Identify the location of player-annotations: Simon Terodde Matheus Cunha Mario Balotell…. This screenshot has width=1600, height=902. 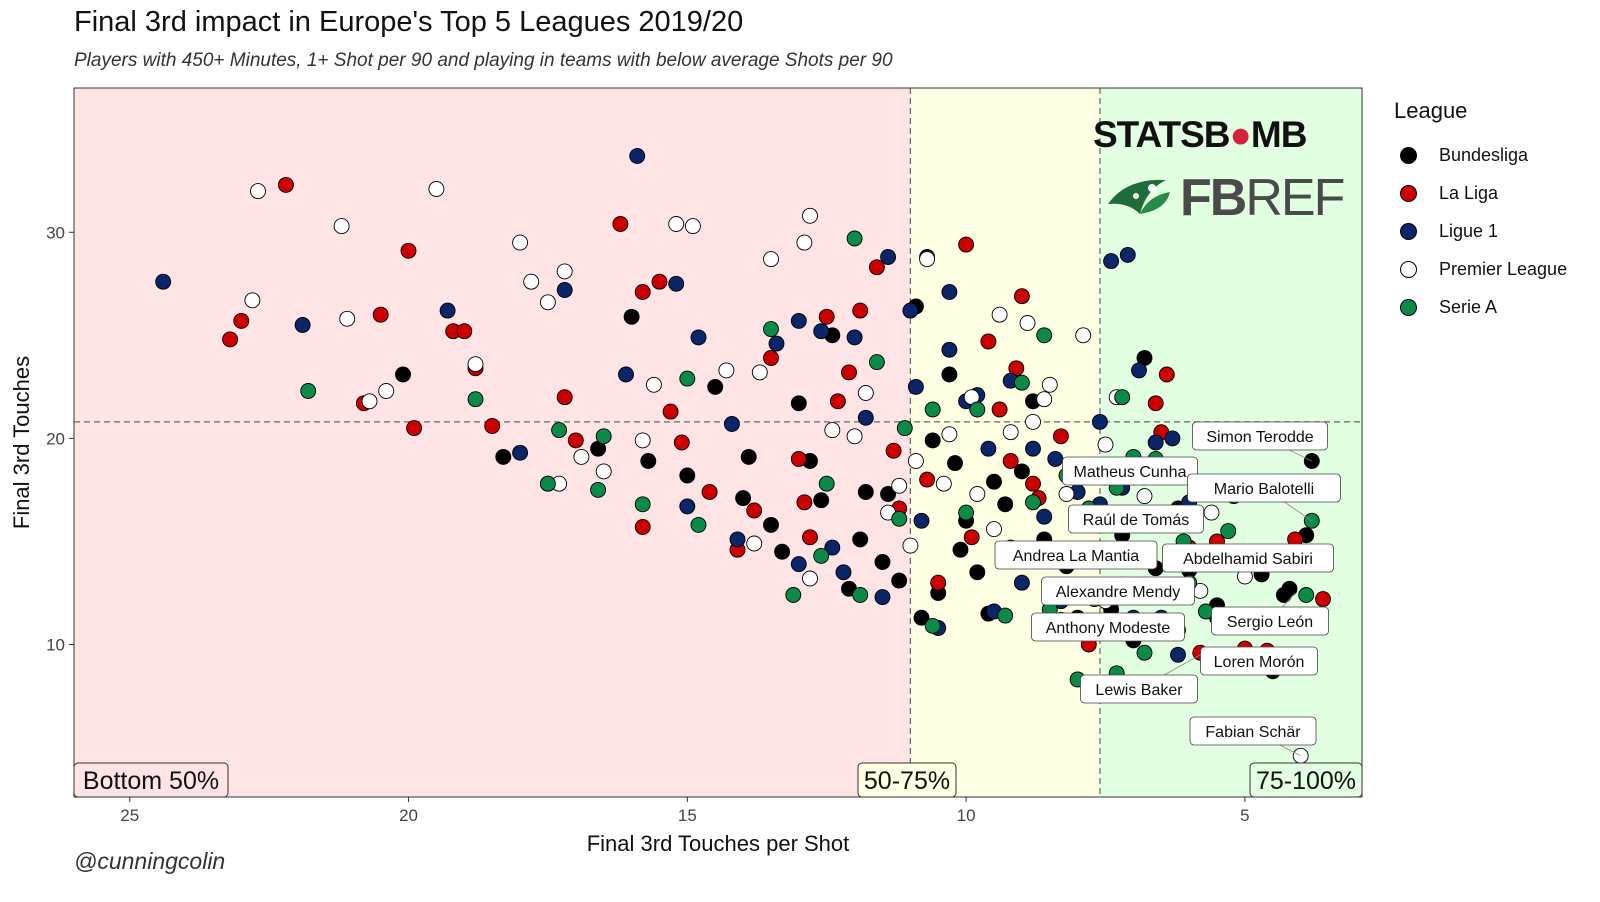
(1167, 589).